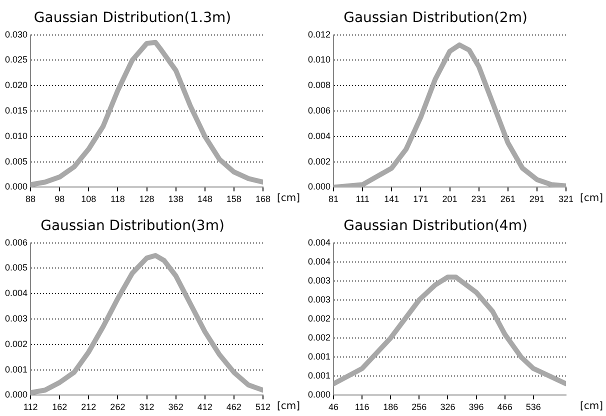 The width and height of the screenshot is (606, 416). I want to click on x-tick-label: 396, so click(476, 407).